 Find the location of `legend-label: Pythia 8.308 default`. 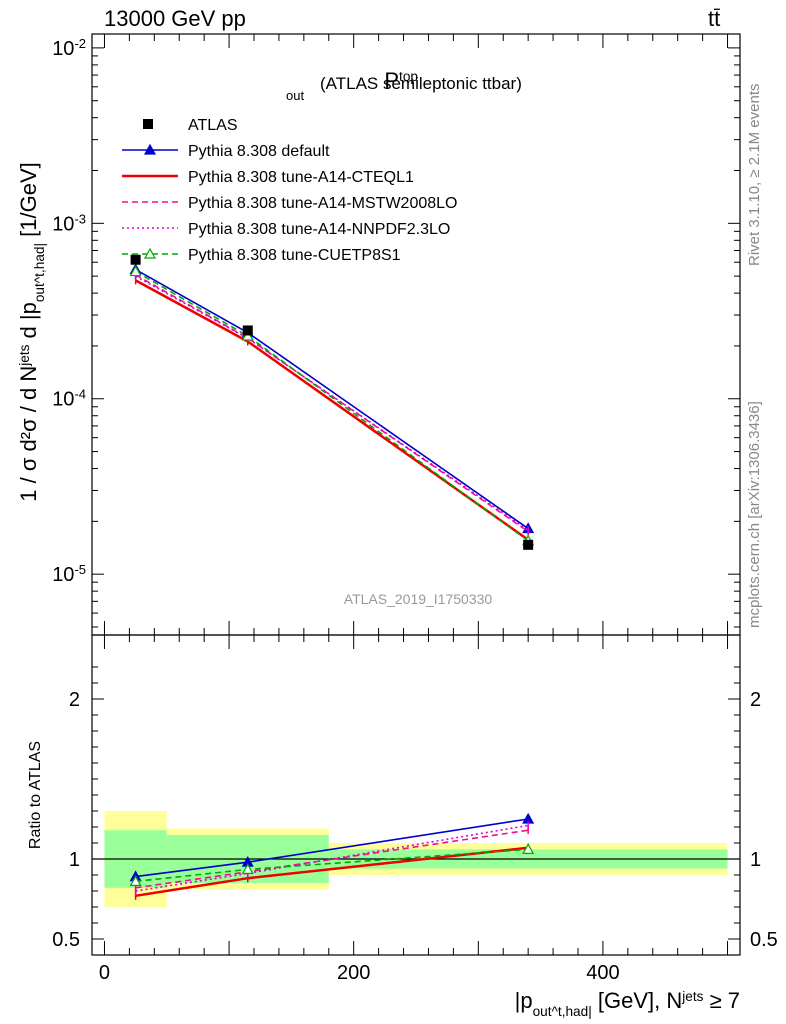

legend-label: Pythia 8.308 default is located at coordinates (259, 151).